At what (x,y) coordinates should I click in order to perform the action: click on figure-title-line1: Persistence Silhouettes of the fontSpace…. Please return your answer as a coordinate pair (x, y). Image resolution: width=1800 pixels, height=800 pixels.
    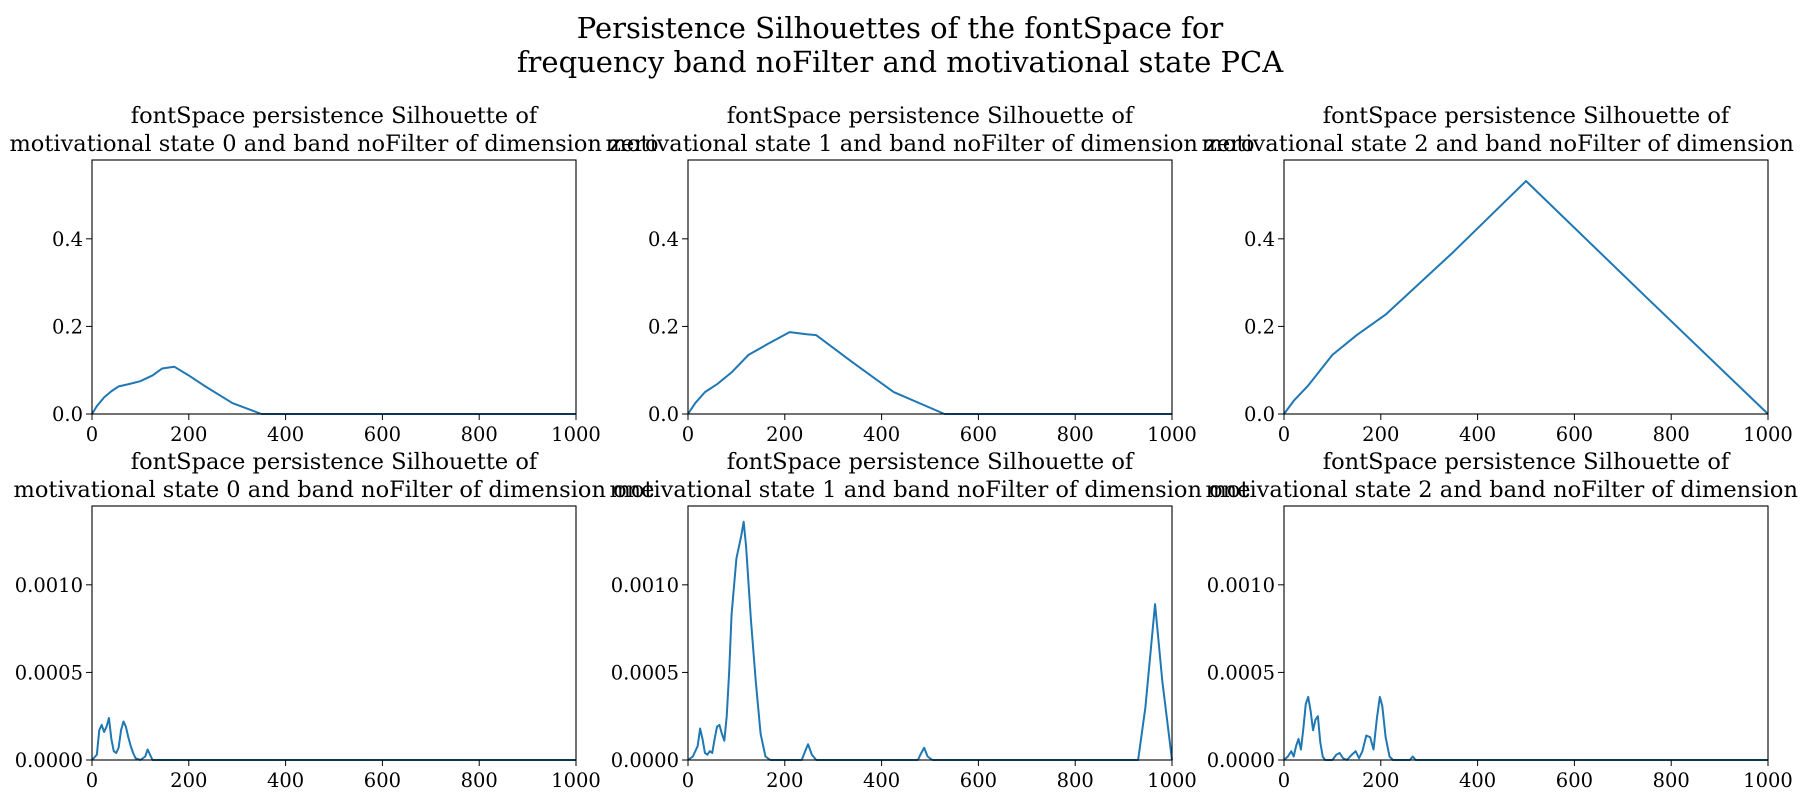
    Looking at the image, I should click on (900, 28).